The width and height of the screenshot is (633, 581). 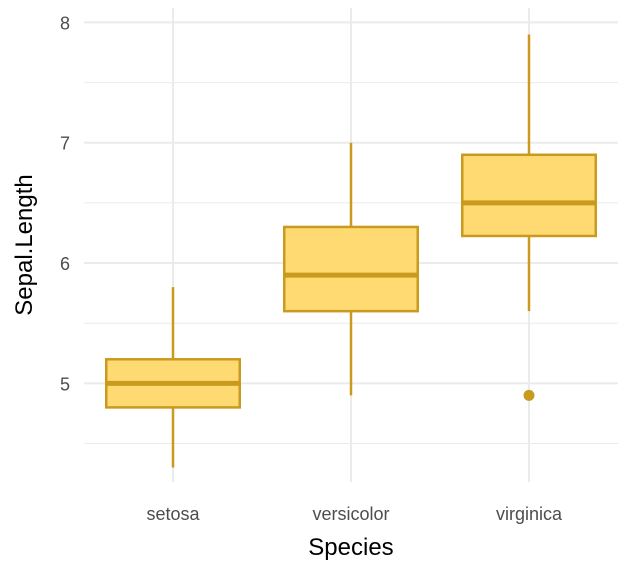 What do you see at coordinates (529, 395) in the screenshot?
I see `outlier-point` at bounding box center [529, 395].